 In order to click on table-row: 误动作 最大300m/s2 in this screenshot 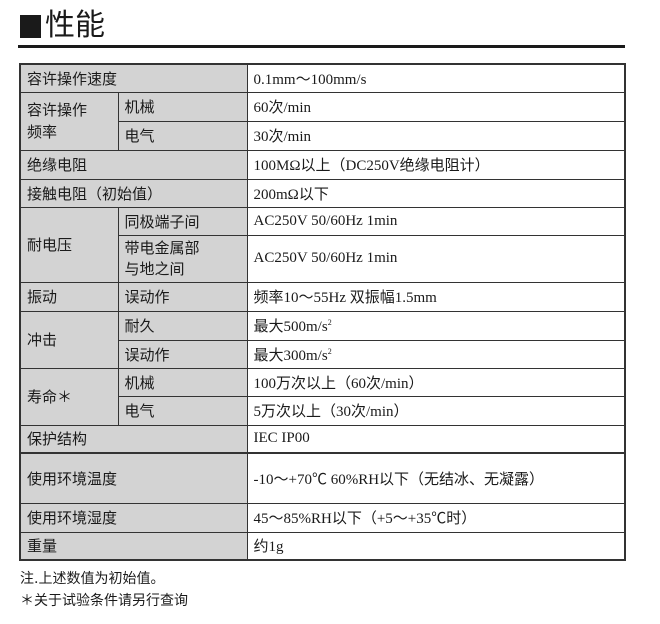, I will do `click(323, 354)`.